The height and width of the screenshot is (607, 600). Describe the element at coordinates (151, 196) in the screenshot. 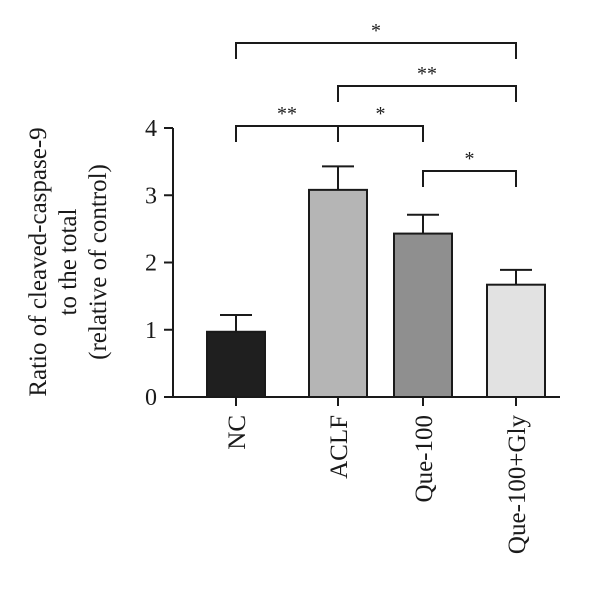

I see `y-tick-label: 3` at that location.